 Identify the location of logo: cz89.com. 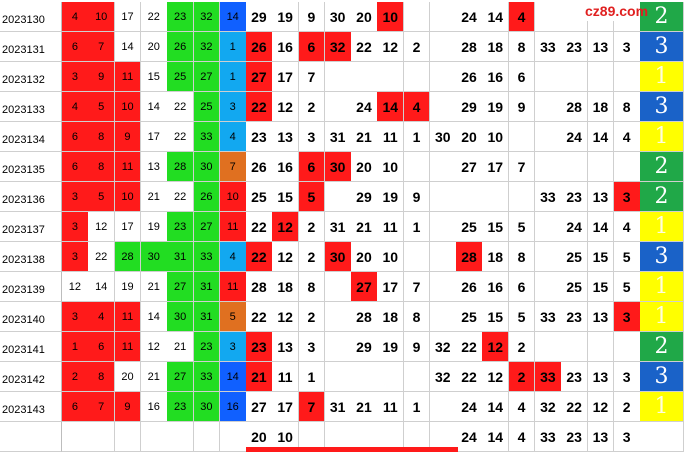
(613, 11).